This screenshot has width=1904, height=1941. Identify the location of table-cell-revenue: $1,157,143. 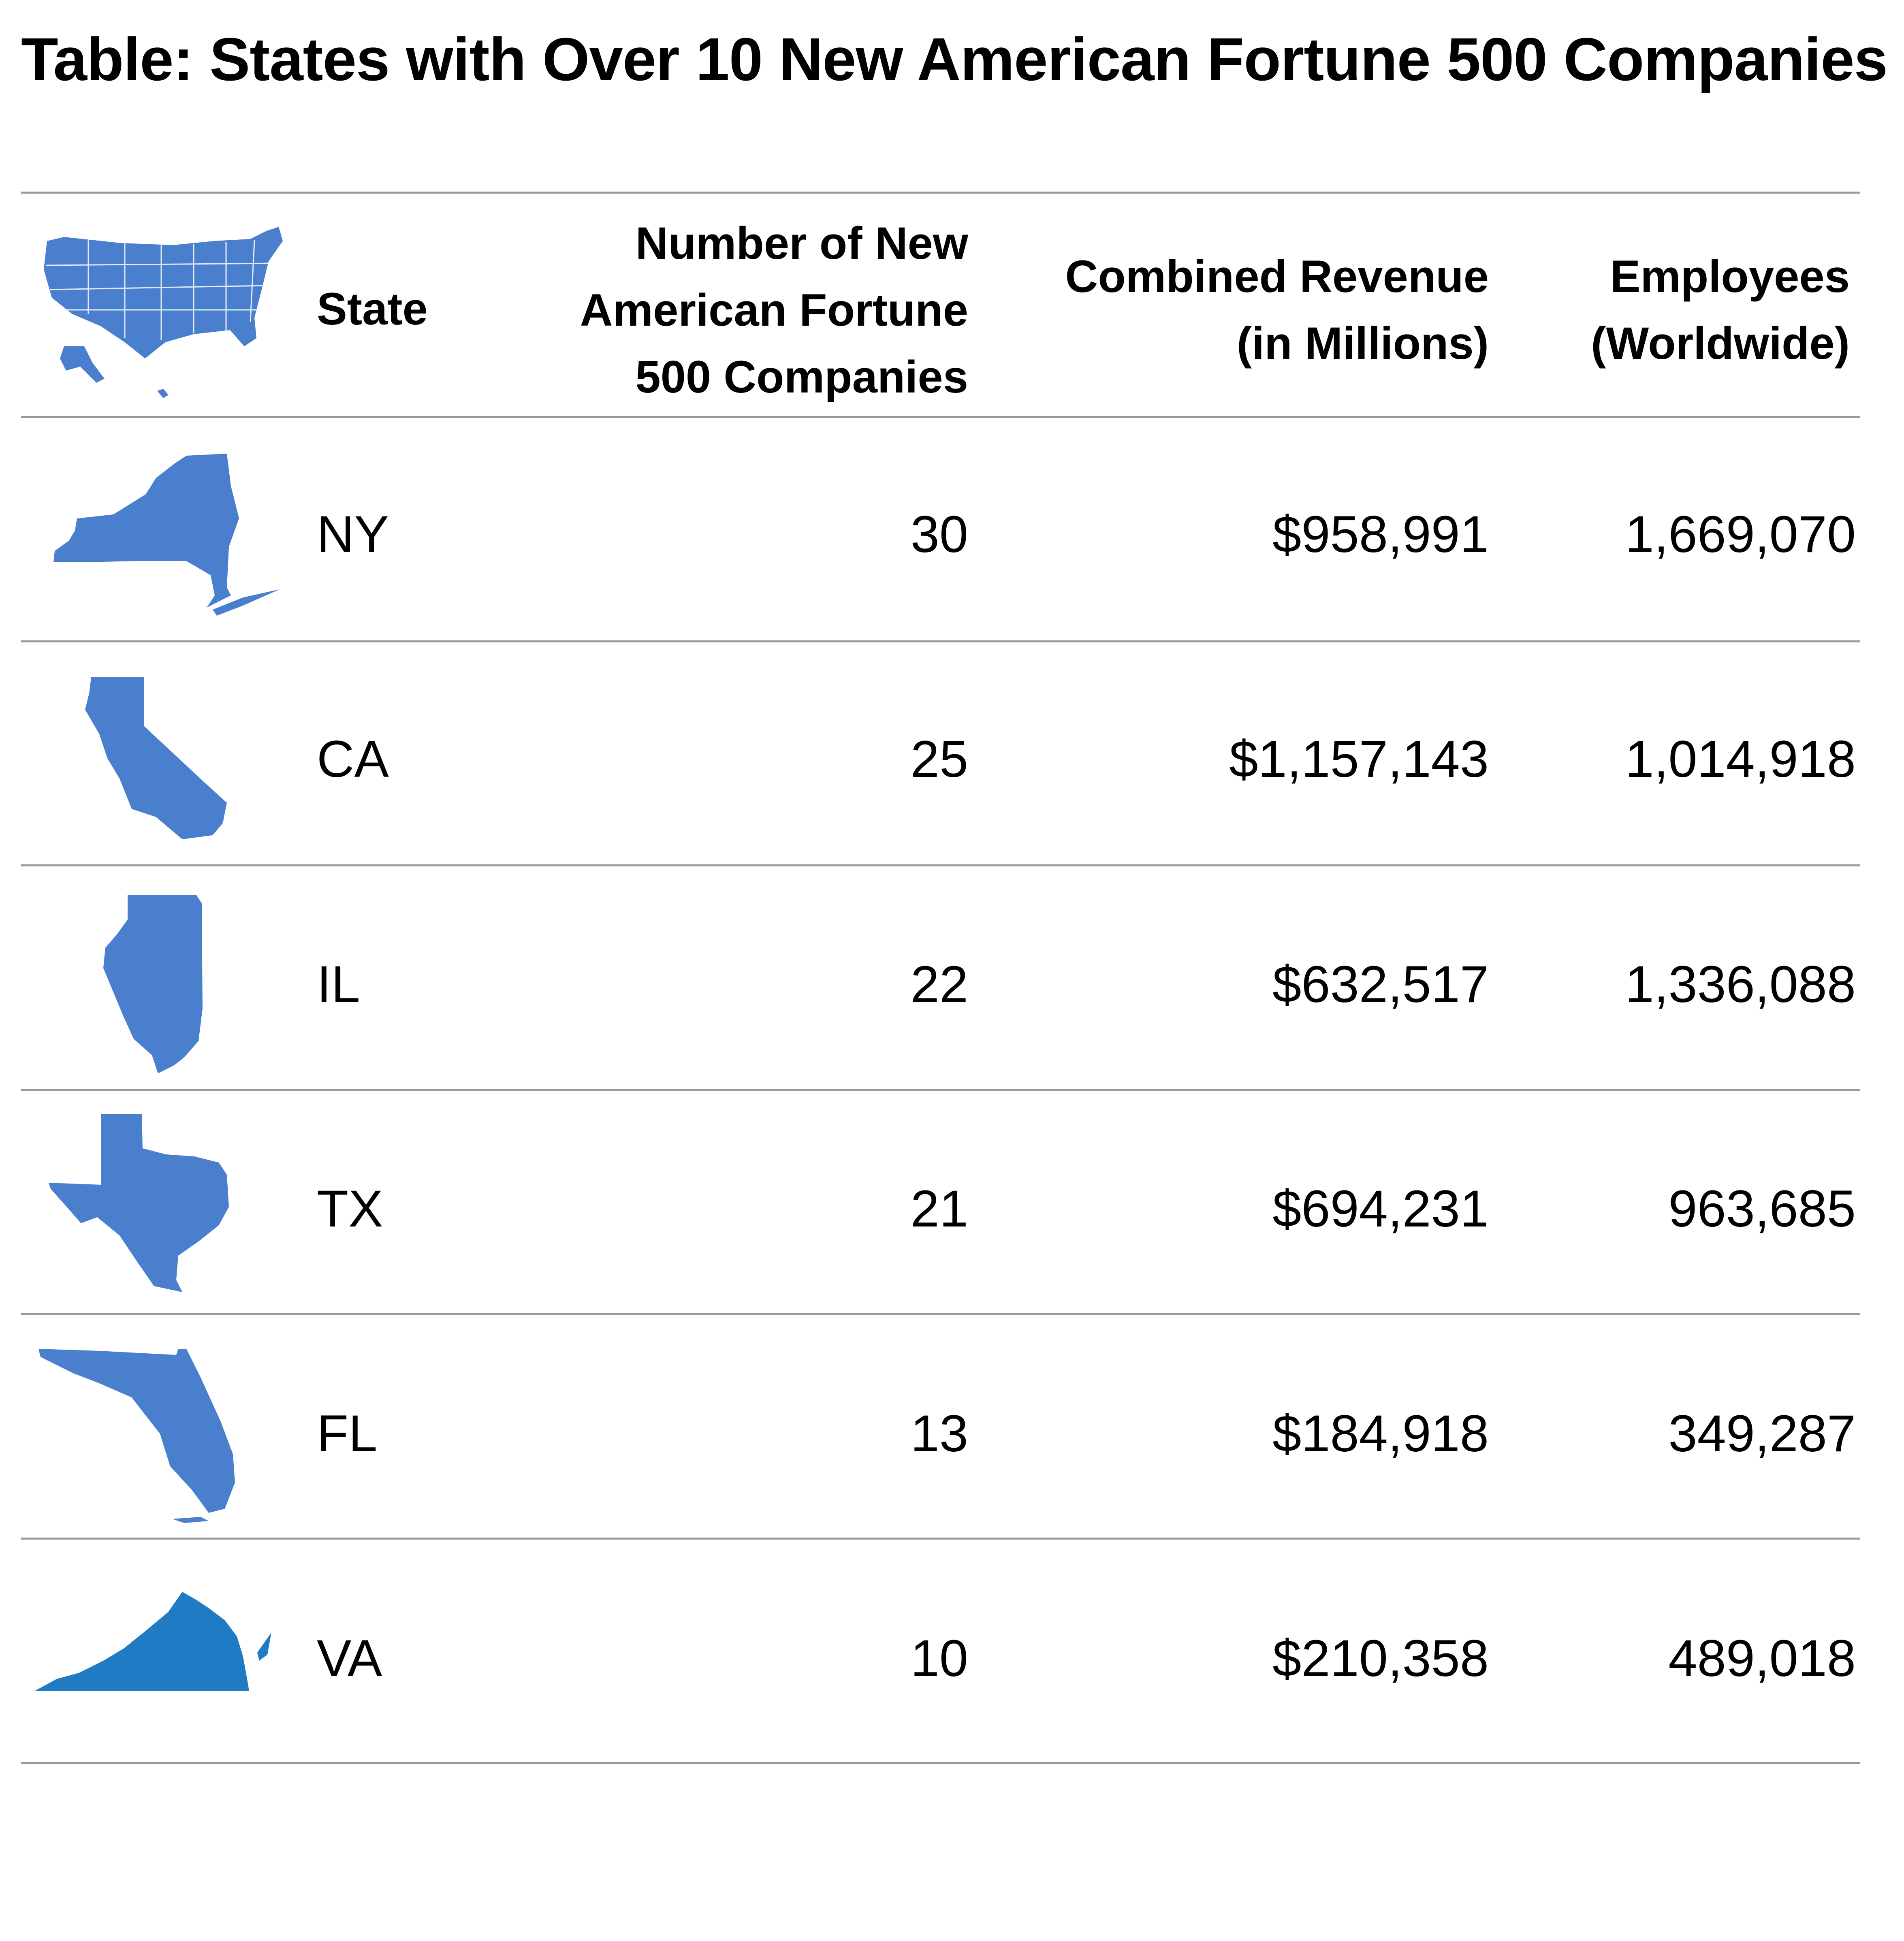
(1359, 759).